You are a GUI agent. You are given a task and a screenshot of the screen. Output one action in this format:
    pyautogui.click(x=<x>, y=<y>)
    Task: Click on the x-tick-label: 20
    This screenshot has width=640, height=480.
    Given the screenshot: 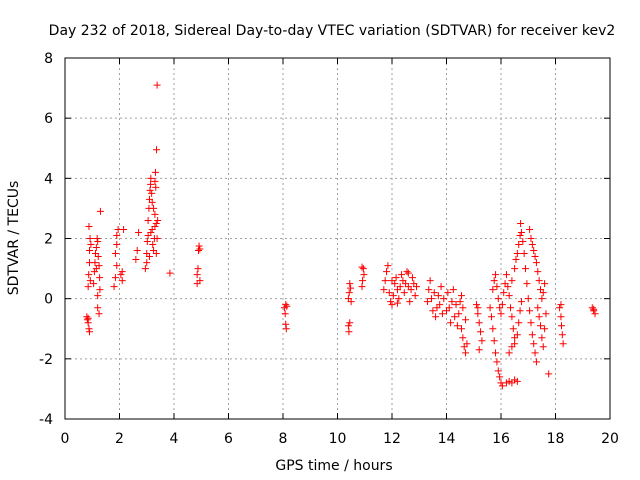 What is the action you would take?
    pyautogui.click(x=610, y=439)
    